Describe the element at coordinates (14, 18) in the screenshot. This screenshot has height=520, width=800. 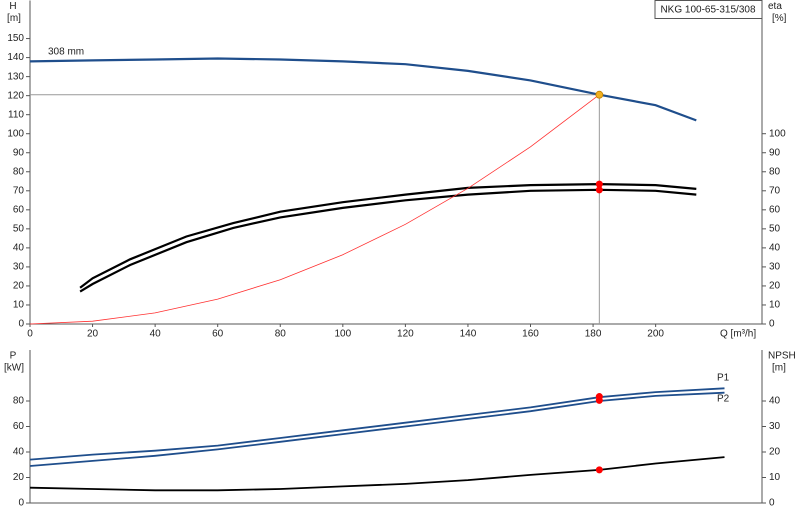
I see `y-label-unit: [m]` at that location.